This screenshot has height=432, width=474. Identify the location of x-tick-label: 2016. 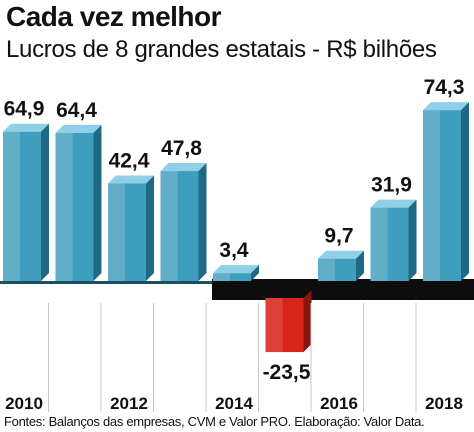
(339, 403).